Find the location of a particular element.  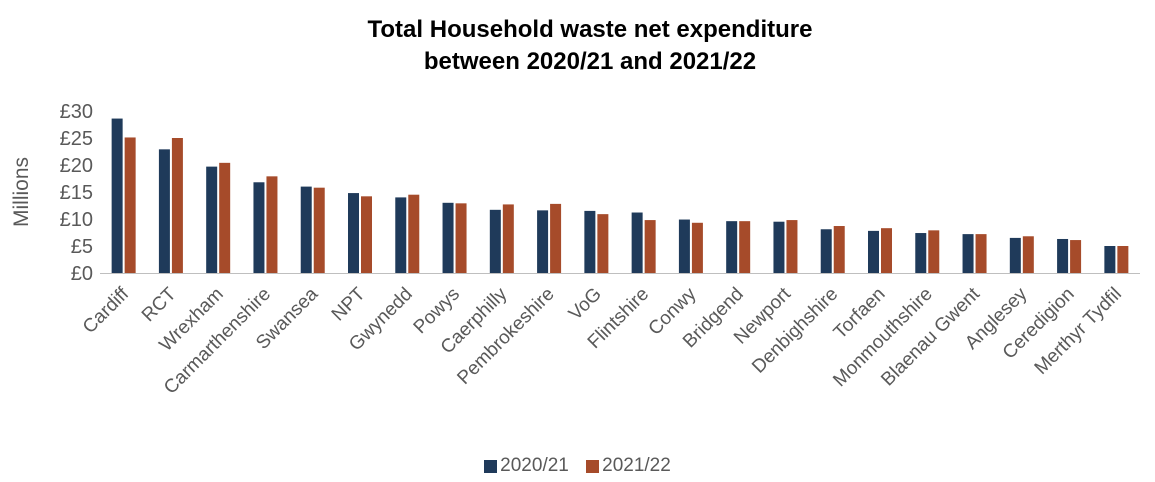

bar-2021-22-npt is located at coordinates (366, 234).